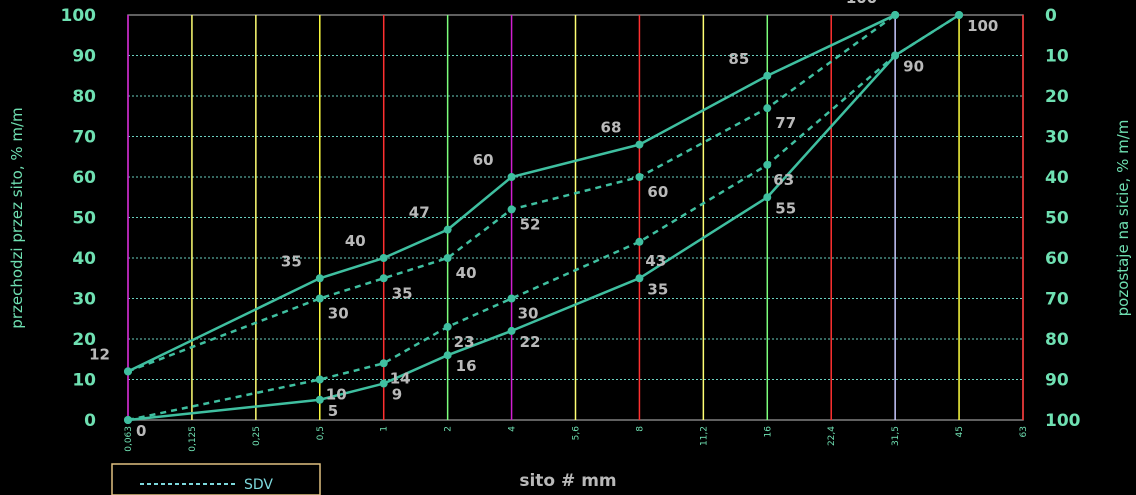 Image resolution: width=1136 pixels, height=495 pixels. What do you see at coordinates (704, 436) in the screenshot?
I see `x-tick-label: 11,2` at bounding box center [704, 436].